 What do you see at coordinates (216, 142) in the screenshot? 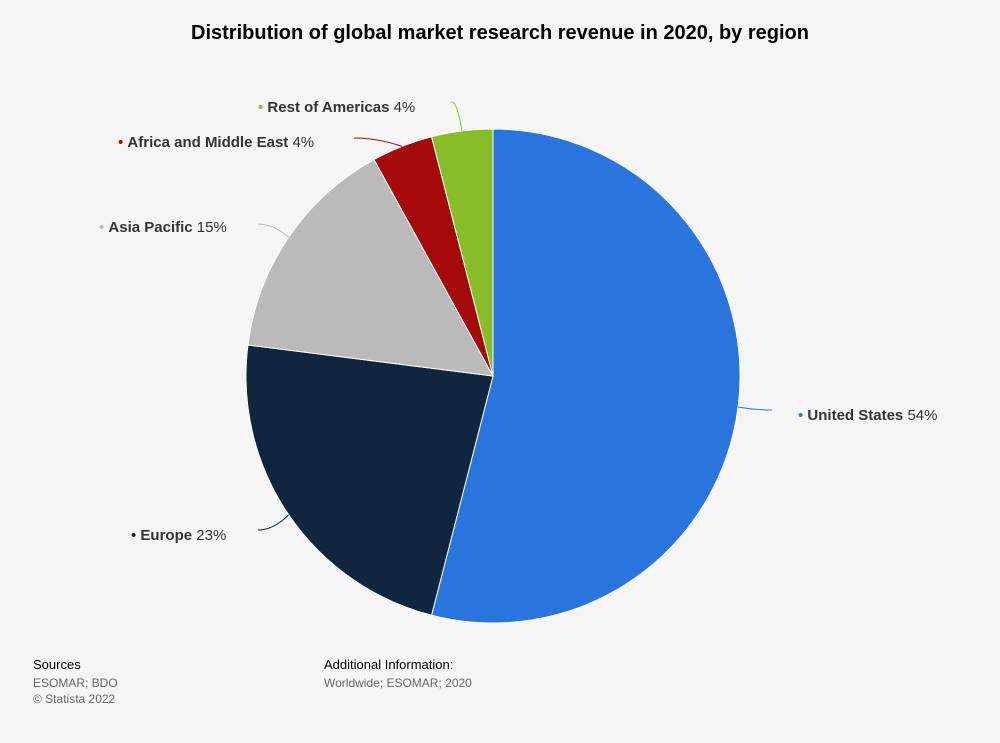
I see `data-label-africa-and-middle-east: • Africa and Middle East 4%` at bounding box center [216, 142].